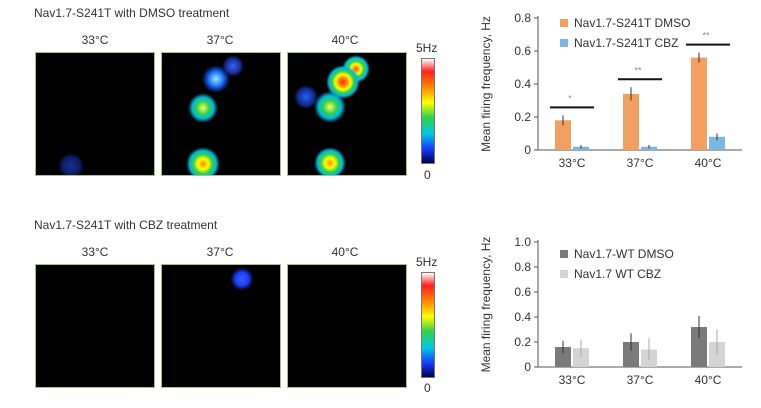  What do you see at coordinates (427, 388) in the screenshot?
I see `bottom-scale-min-label: 0` at bounding box center [427, 388].